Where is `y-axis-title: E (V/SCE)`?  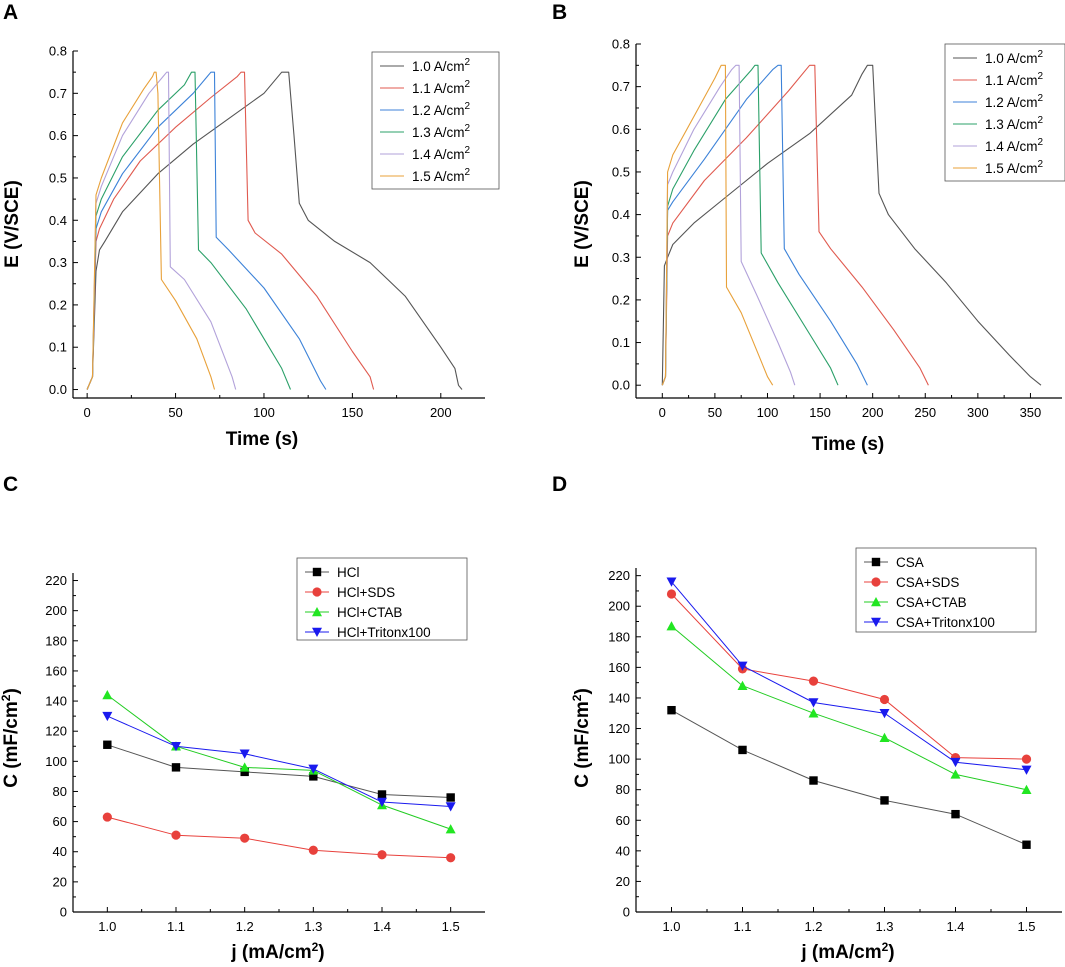 y-axis-title: E (V/SCE) is located at coordinates (582, 224).